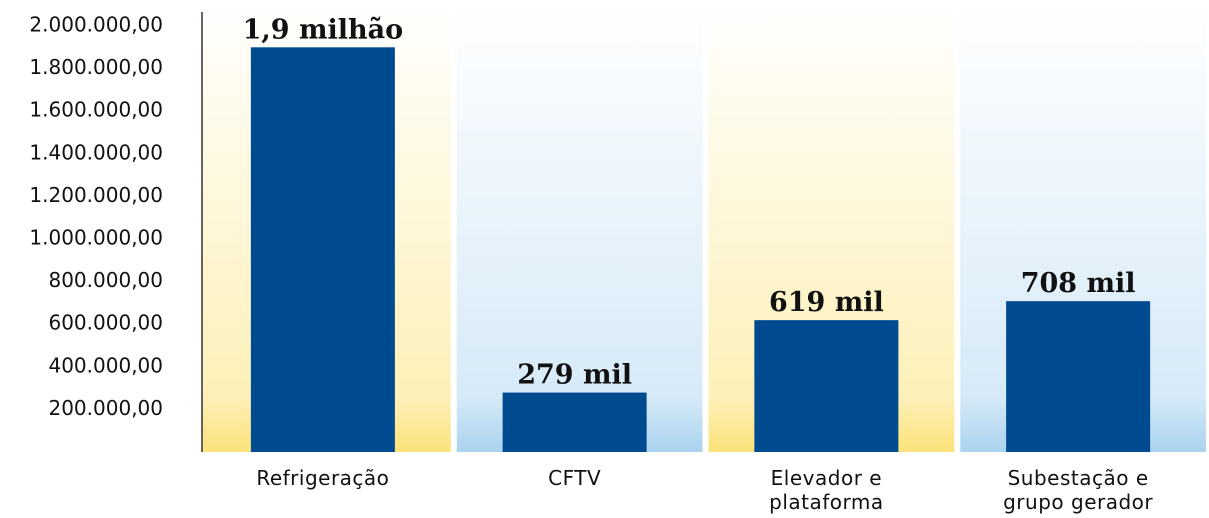  I want to click on y-tick-label: 800.000,00, so click(105, 280).